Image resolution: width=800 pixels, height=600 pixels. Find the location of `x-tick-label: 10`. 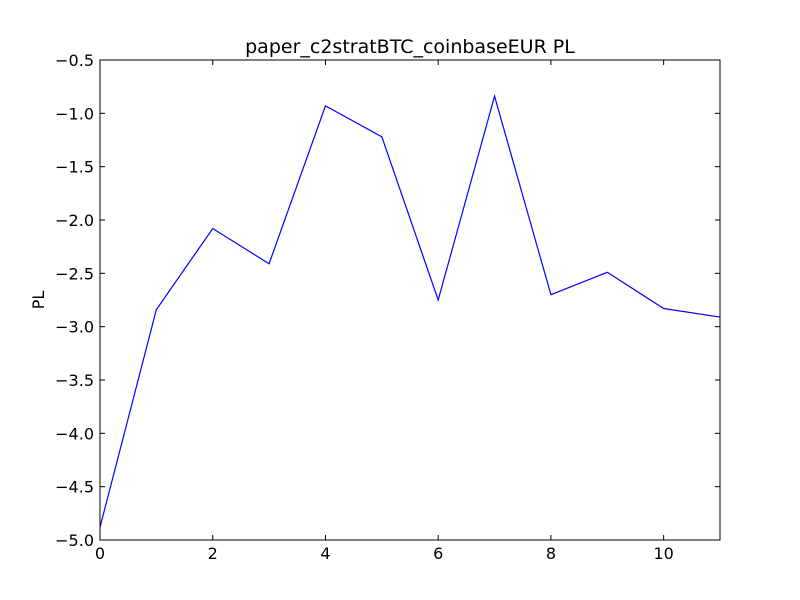

x-tick-label: 10 is located at coordinates (663, 553).